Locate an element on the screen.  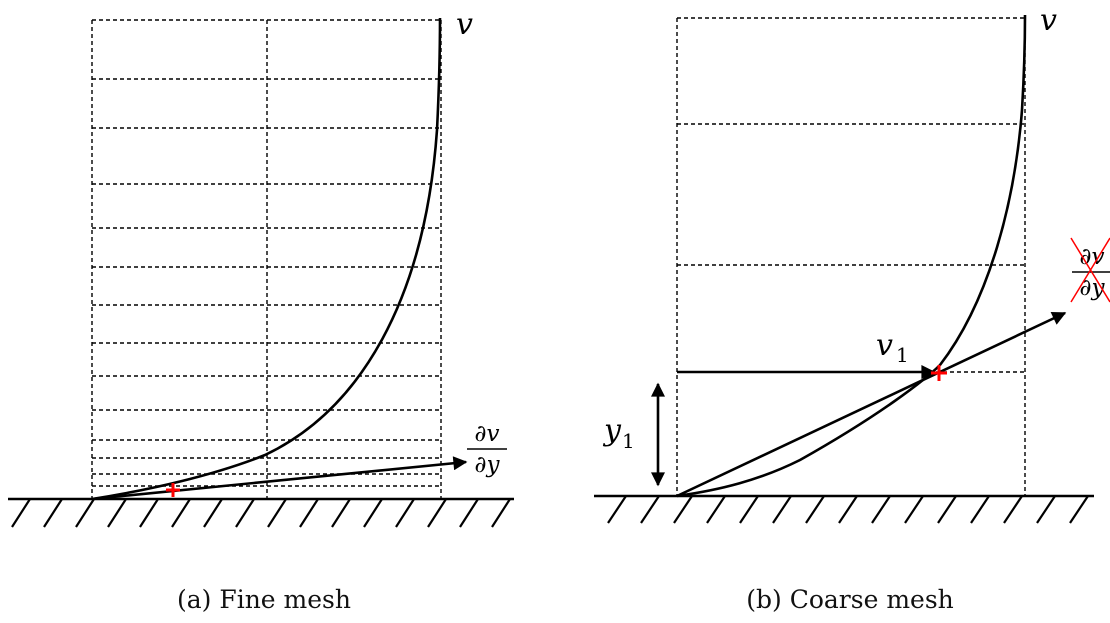
v1-label: v 1 is located at coordinates (892, 347).